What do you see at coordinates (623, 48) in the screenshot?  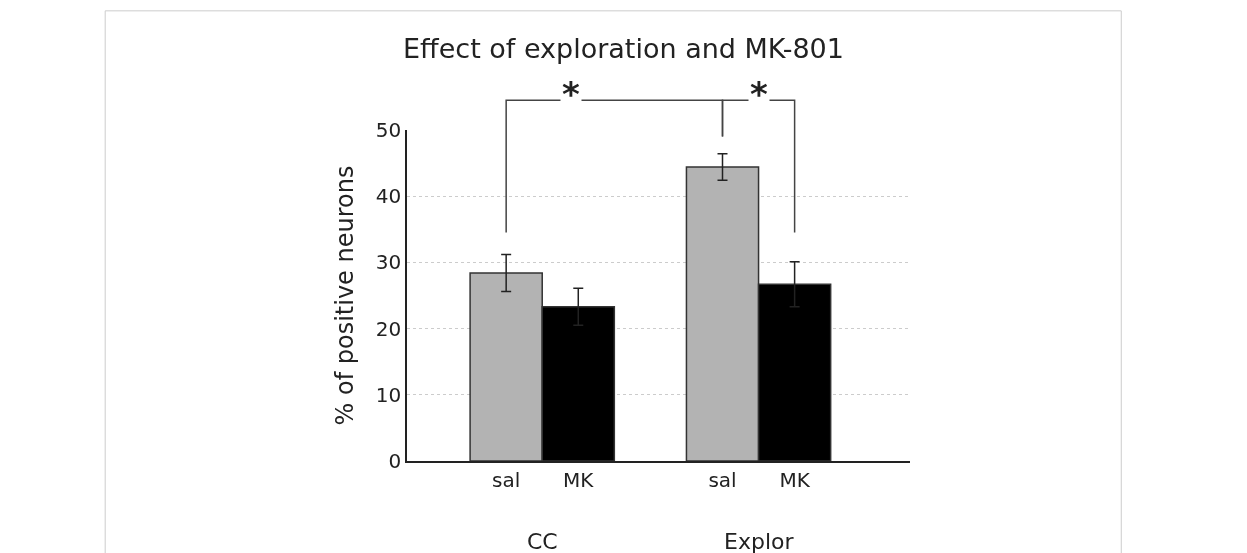 I see `chart-title: Effect of exploration and MK-801` at bounding box center [623, 48].